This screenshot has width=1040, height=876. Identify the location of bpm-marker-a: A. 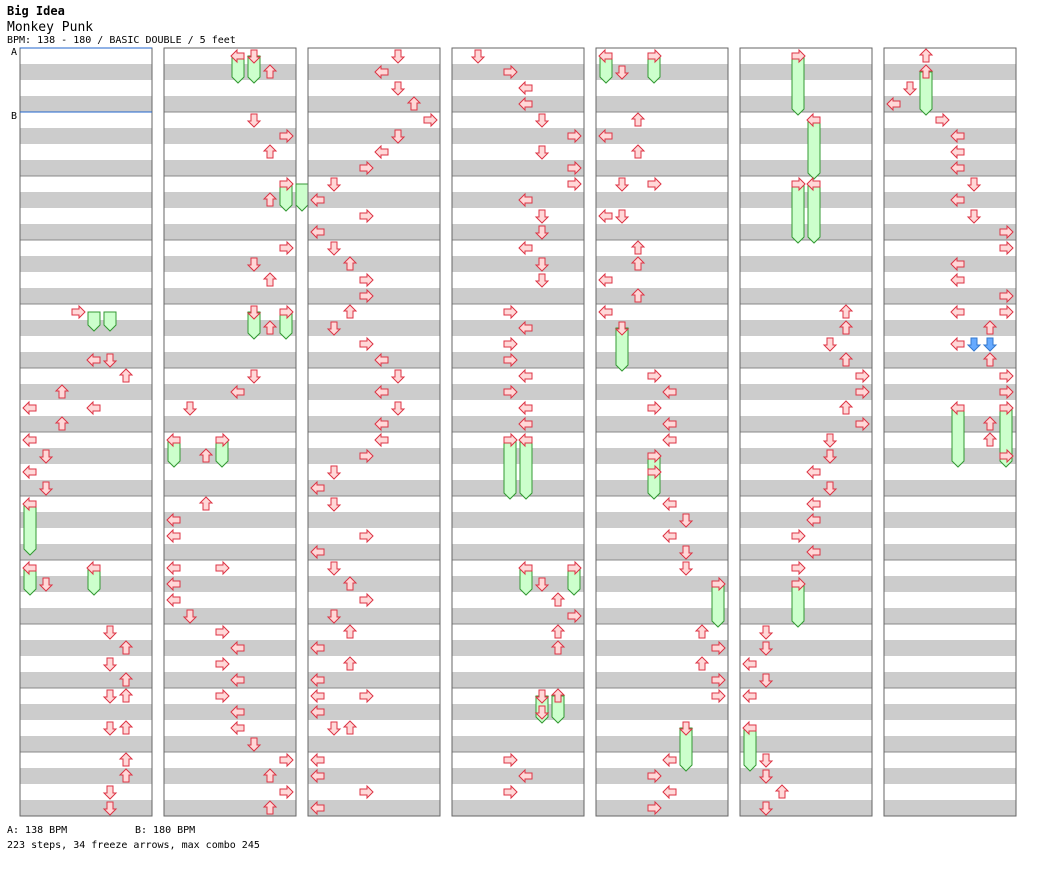
(14, 52).